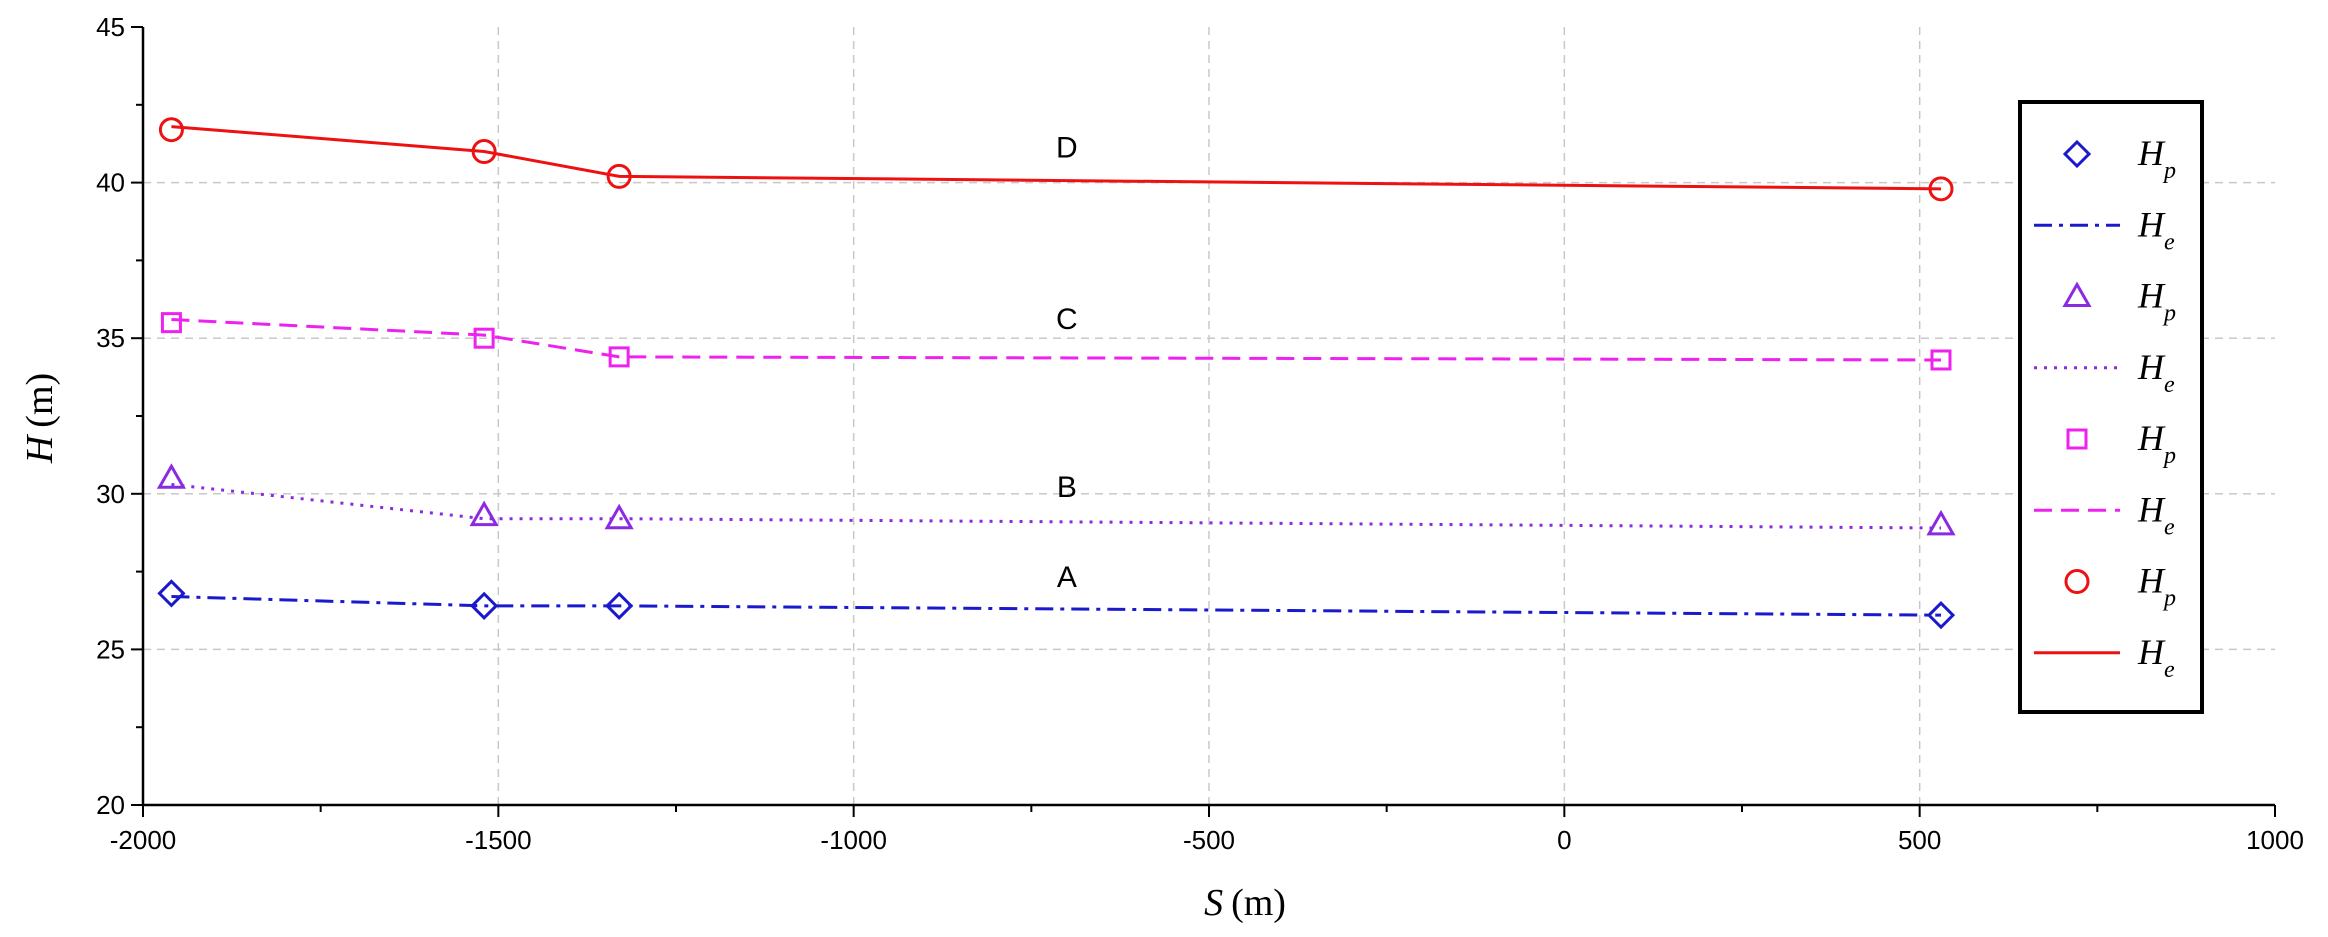 This screenshot has width=2328, height=937. I want to click on series-tag-b: B, so click(1067, 487).